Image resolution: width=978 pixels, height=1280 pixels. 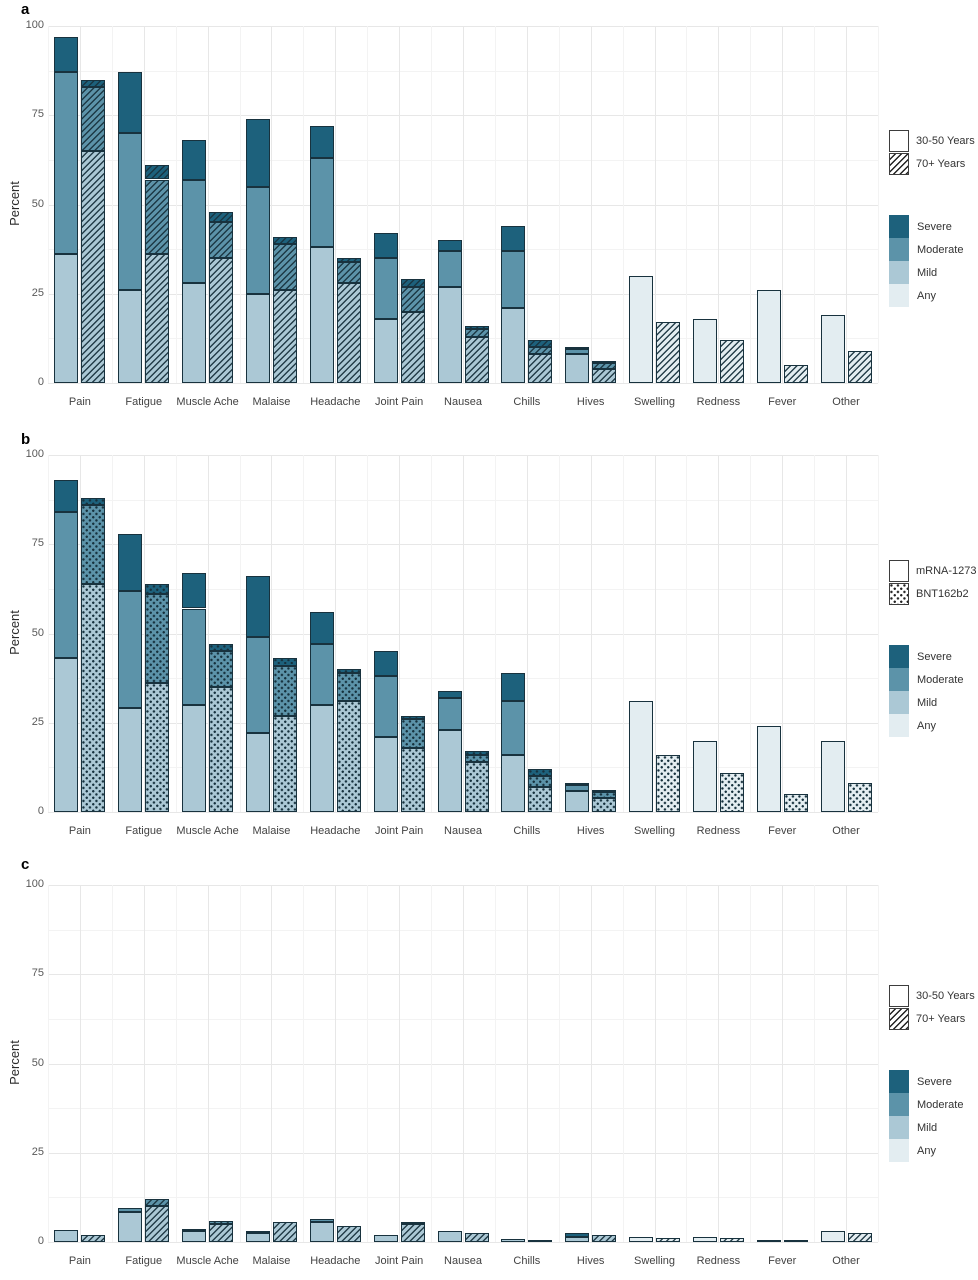 I want to click on y-tick-label-100: 100, so click(x=34, y=454).